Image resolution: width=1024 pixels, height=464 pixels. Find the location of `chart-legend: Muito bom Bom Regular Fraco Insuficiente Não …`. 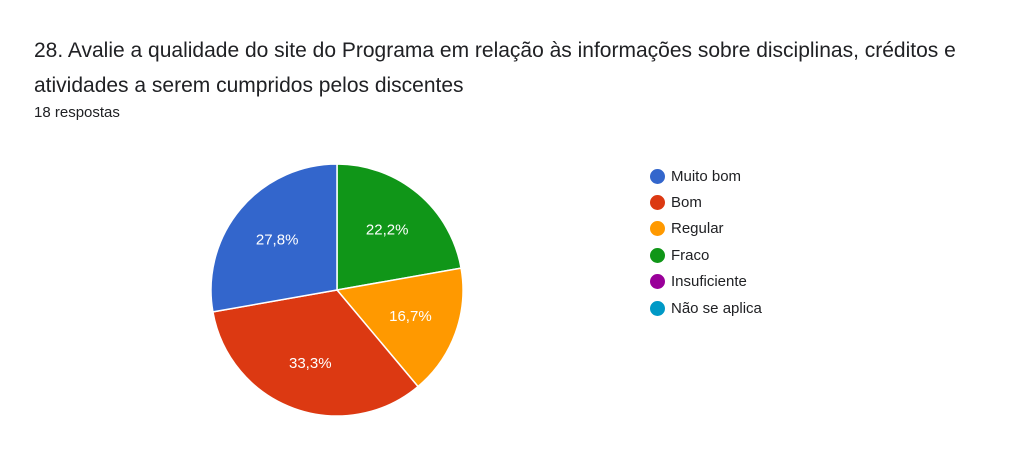

chart-legend: Muito bom Bom Regular Fraco Insuficiente Não … is located at coordinates (706, 242).